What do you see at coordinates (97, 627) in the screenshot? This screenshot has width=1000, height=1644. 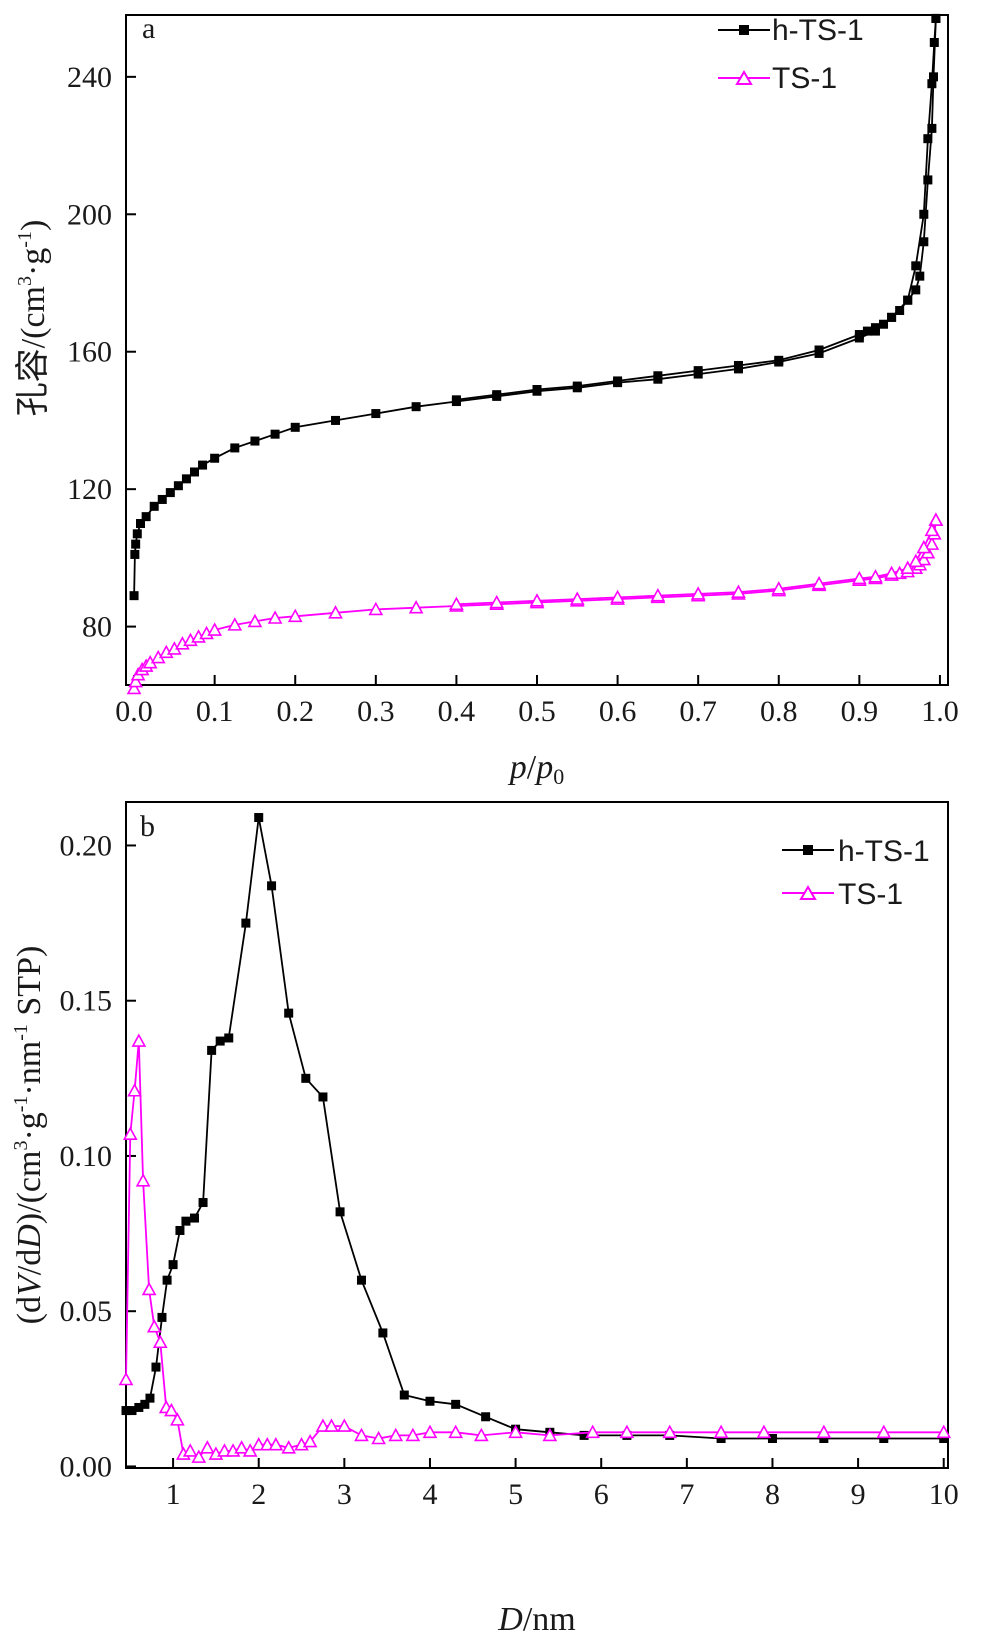 I see `y-tick-label: 80` at bounding box center [97, 627].